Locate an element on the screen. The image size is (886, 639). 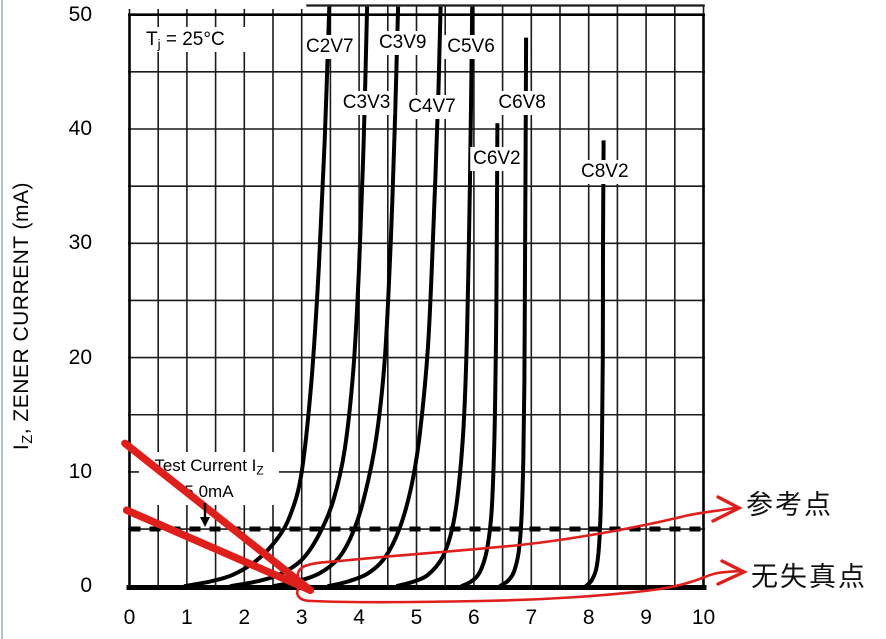
curve-label-C3V9: C3V9 is located at coordinates (402, 43).